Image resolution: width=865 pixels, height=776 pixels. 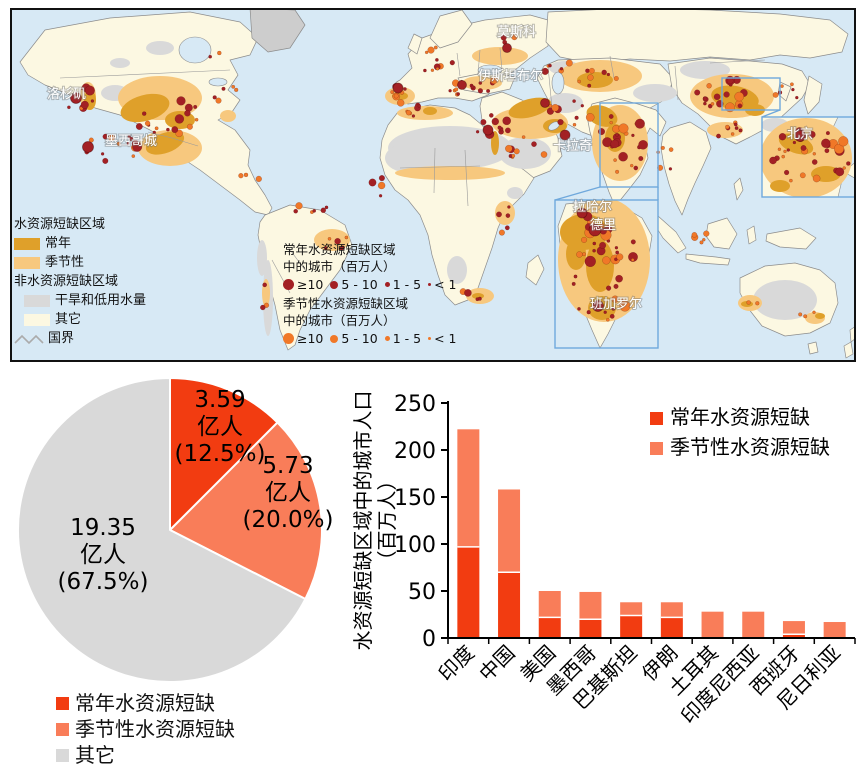 What do you see at coordinates (656, 448) in the screenshot?
I see `bar-legend-seasonal-swatch` at bounding box center [656, 448].